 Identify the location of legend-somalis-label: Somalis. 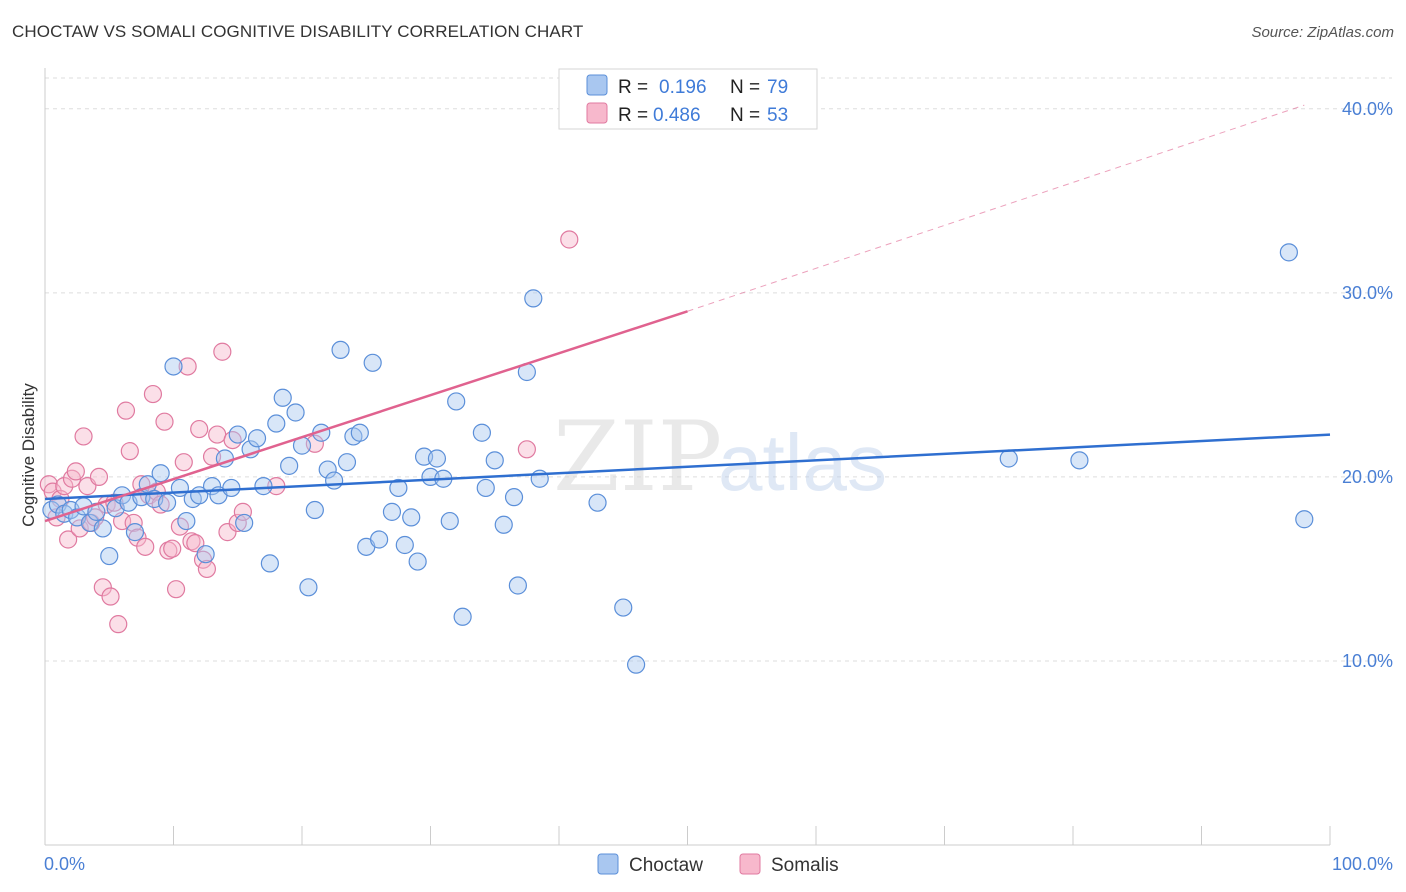
(805, 865).